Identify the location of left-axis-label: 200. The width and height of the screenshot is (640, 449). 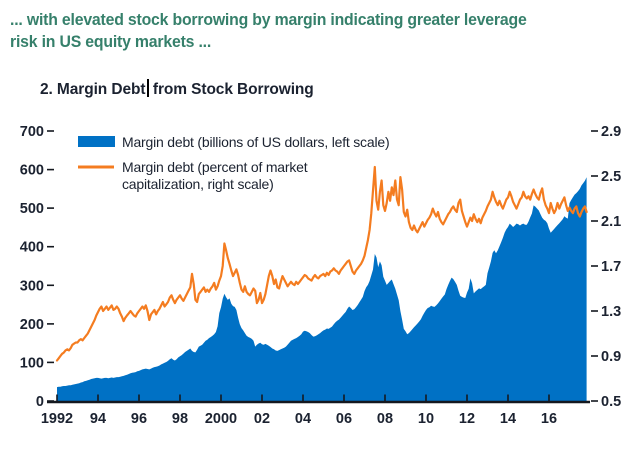
(32, 325).